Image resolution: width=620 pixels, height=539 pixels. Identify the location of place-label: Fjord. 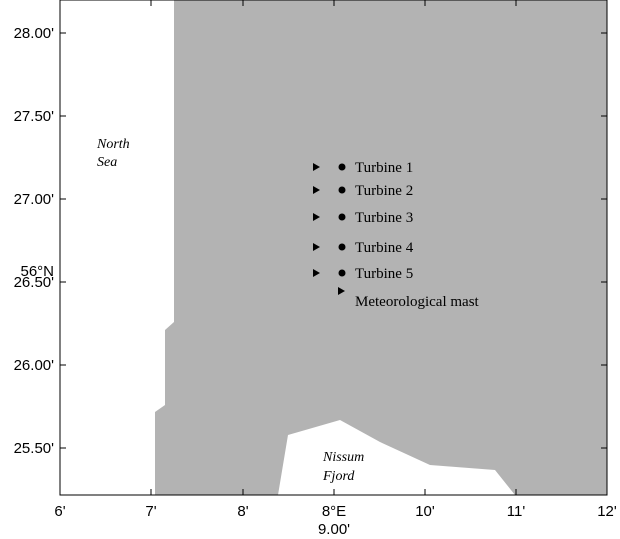
(338, 476).